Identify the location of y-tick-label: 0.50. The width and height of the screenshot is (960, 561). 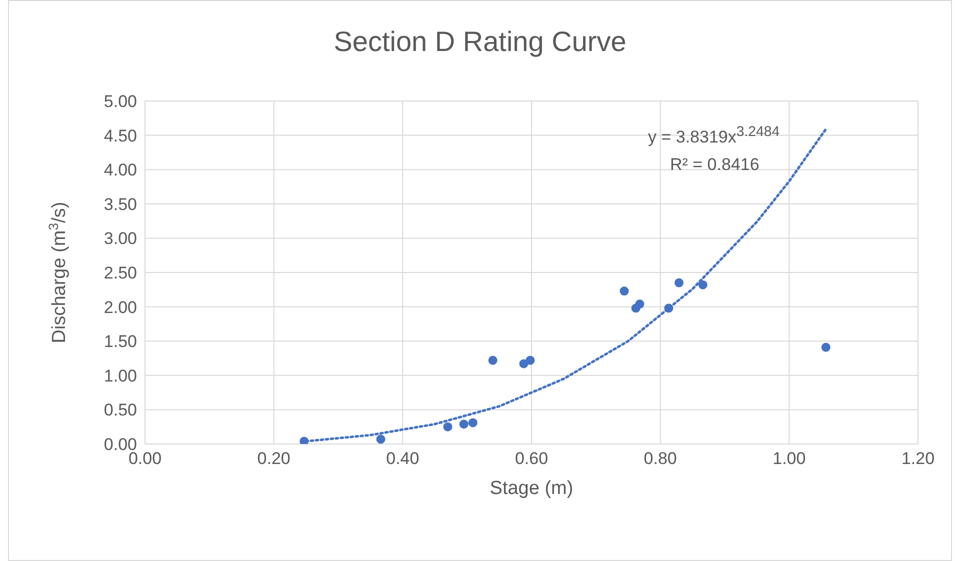
(120, 410).